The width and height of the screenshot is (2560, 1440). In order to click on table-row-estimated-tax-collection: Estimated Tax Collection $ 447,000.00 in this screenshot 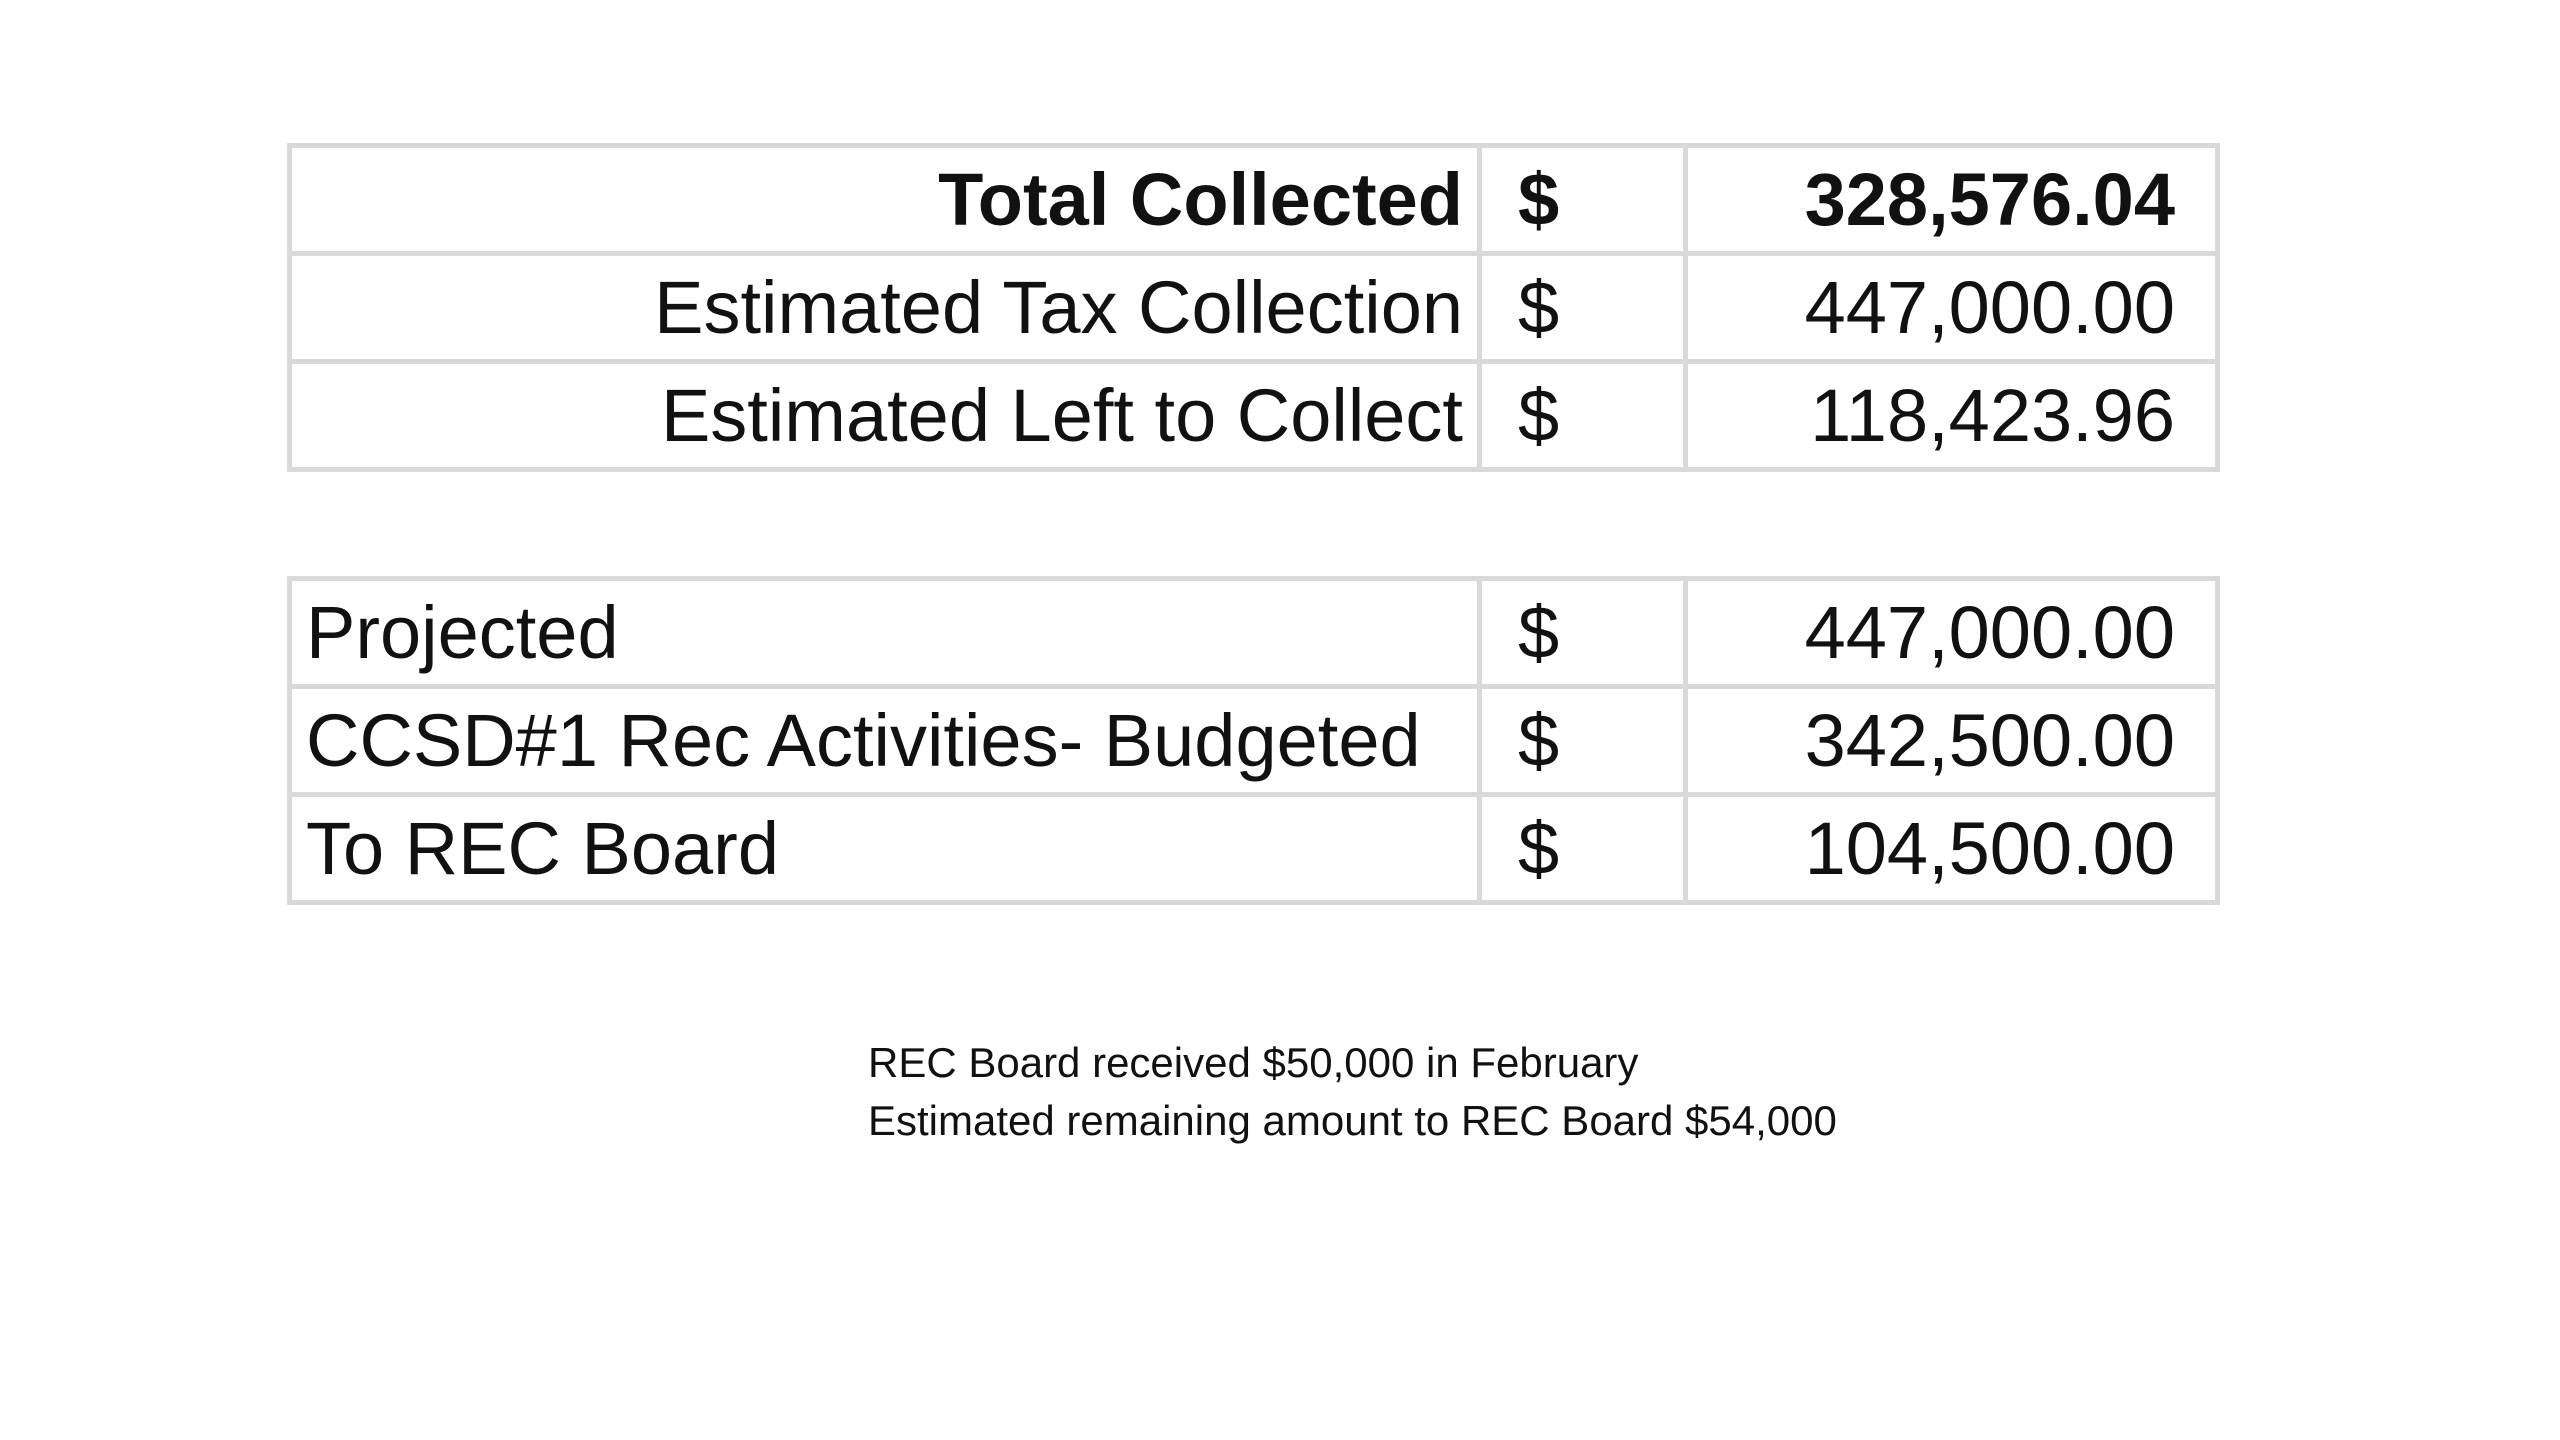, I will do `click(1253, 307)`.